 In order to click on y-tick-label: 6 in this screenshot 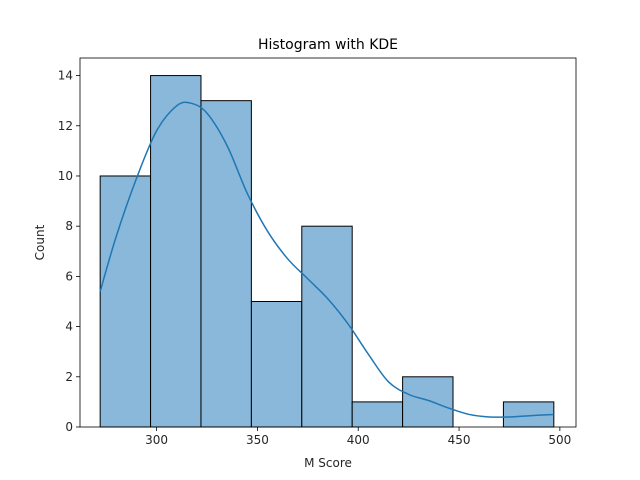, I will do `click(69, 276)`.